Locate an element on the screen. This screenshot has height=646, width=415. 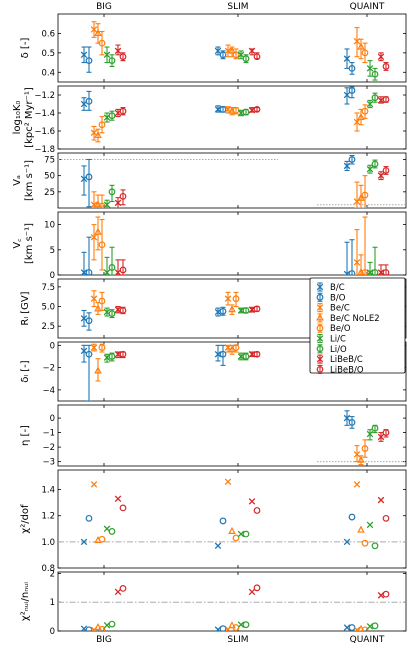
legend-entry: B/C is located at coordinates (330, 287).